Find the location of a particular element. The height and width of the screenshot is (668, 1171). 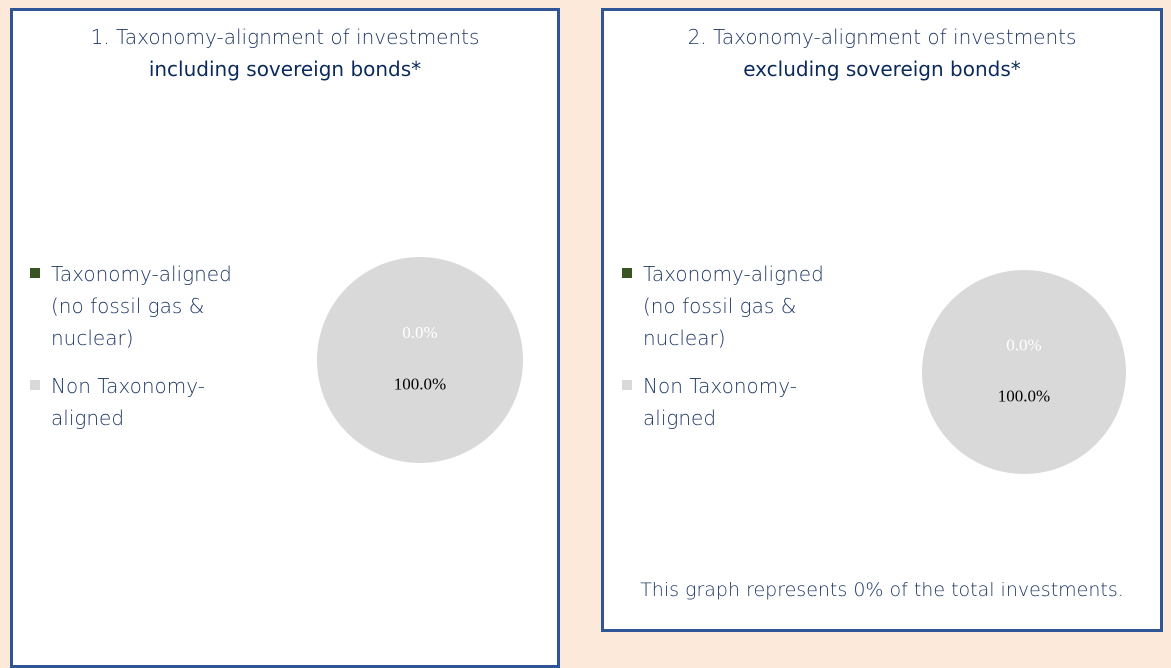

chart-subtitle: excluding sovereign bonds* is located at coordinates (882, 69).